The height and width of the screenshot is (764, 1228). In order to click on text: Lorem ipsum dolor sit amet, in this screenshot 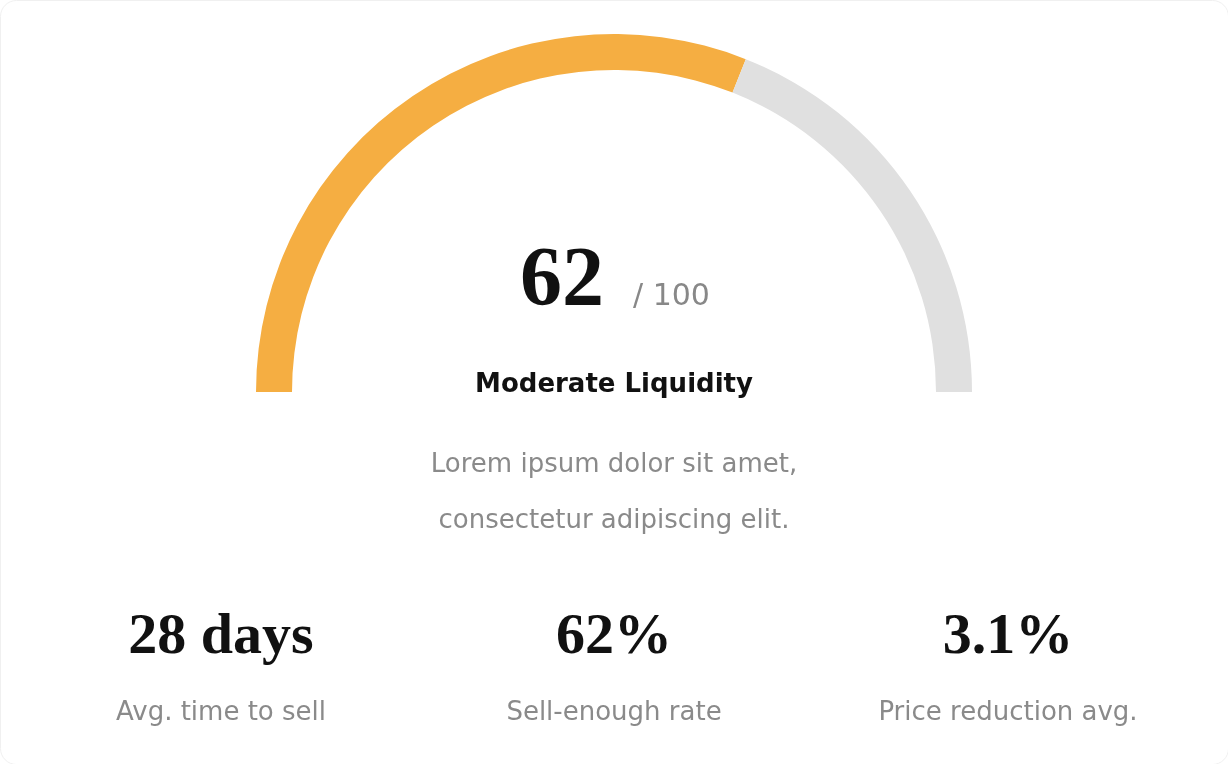, I will do `click(614, 463)`.